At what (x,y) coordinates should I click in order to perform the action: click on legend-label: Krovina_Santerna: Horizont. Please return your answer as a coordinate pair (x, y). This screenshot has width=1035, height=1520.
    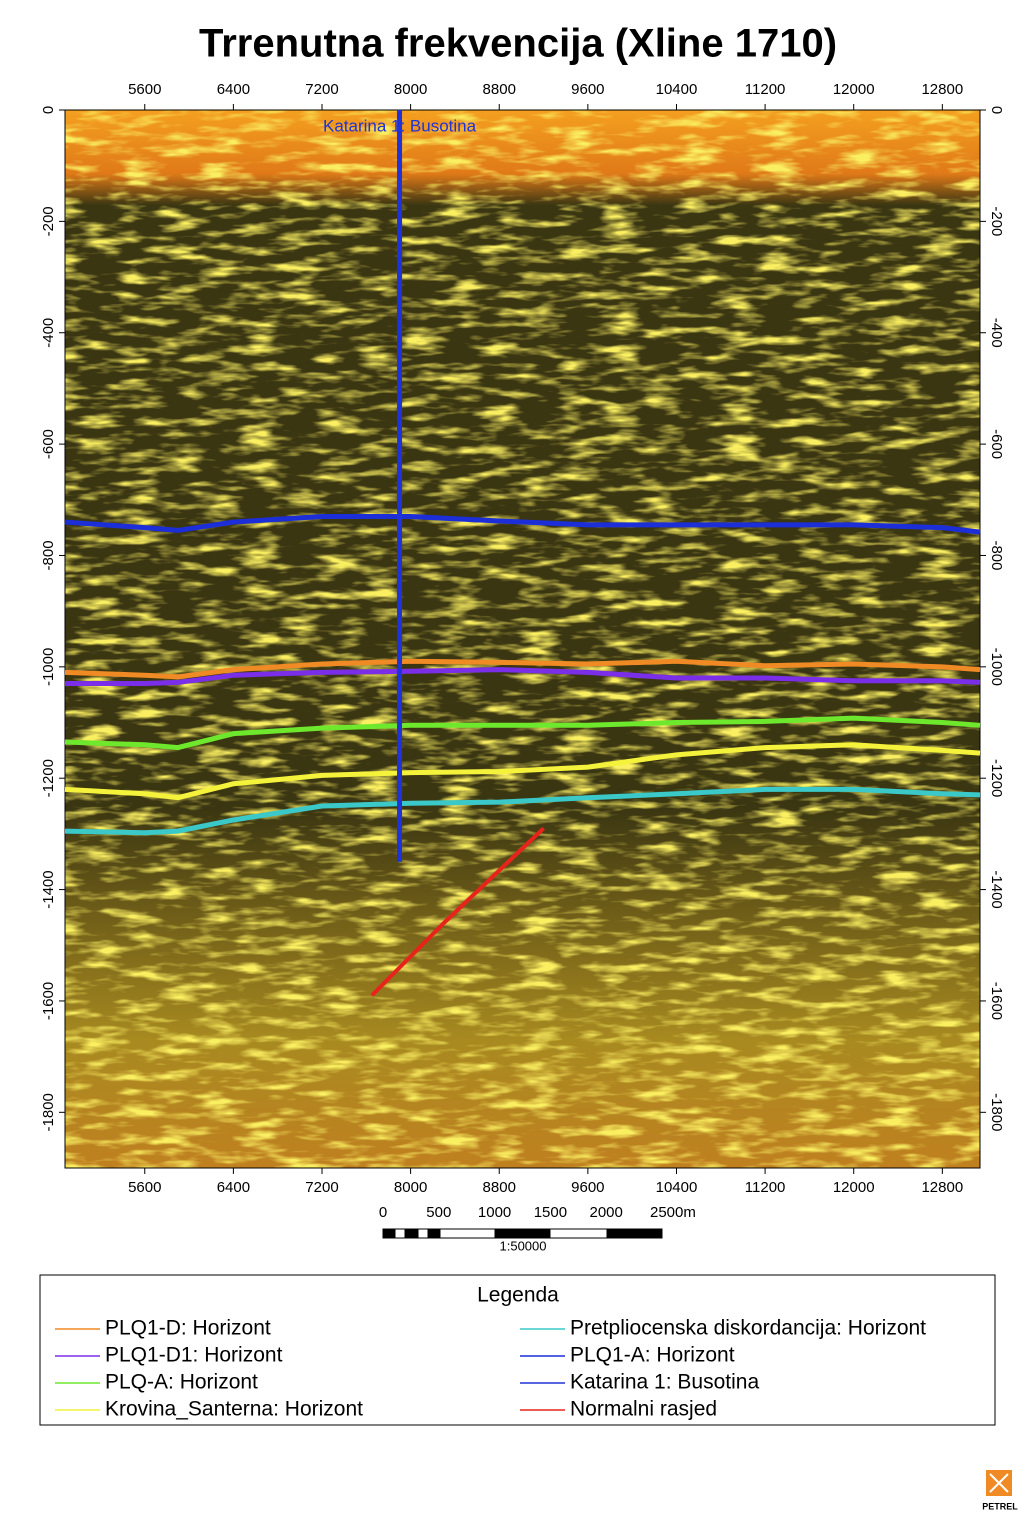
    Looking at the image, I should click on (234, 1409).